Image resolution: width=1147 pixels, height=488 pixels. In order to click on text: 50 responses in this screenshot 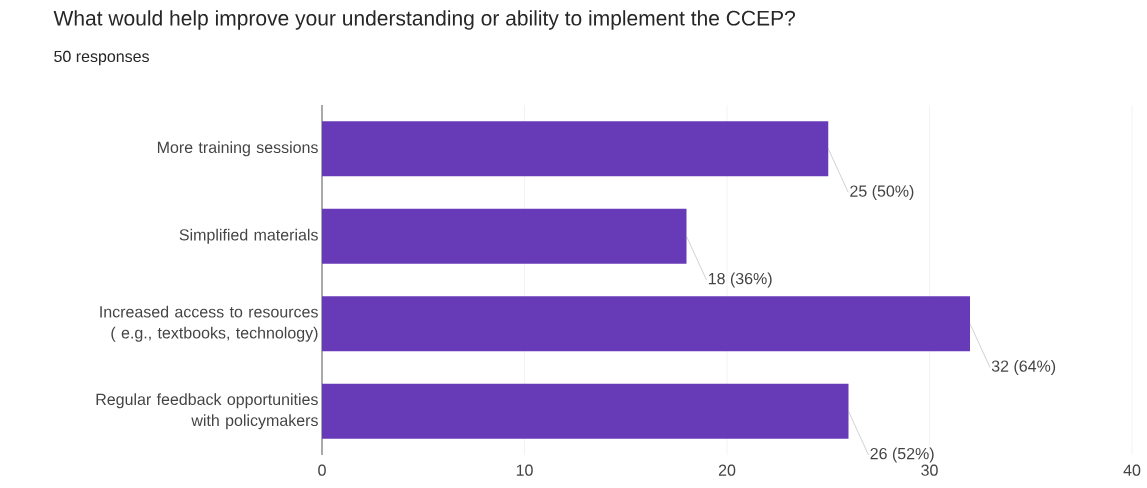, I will do `click(101, 58)`.